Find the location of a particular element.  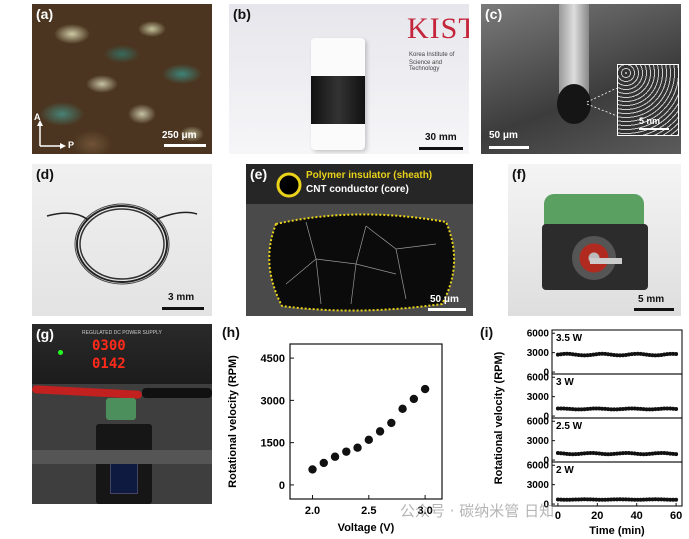

psu-voltage-readout: 0300 is located at coordinates (109, 346).